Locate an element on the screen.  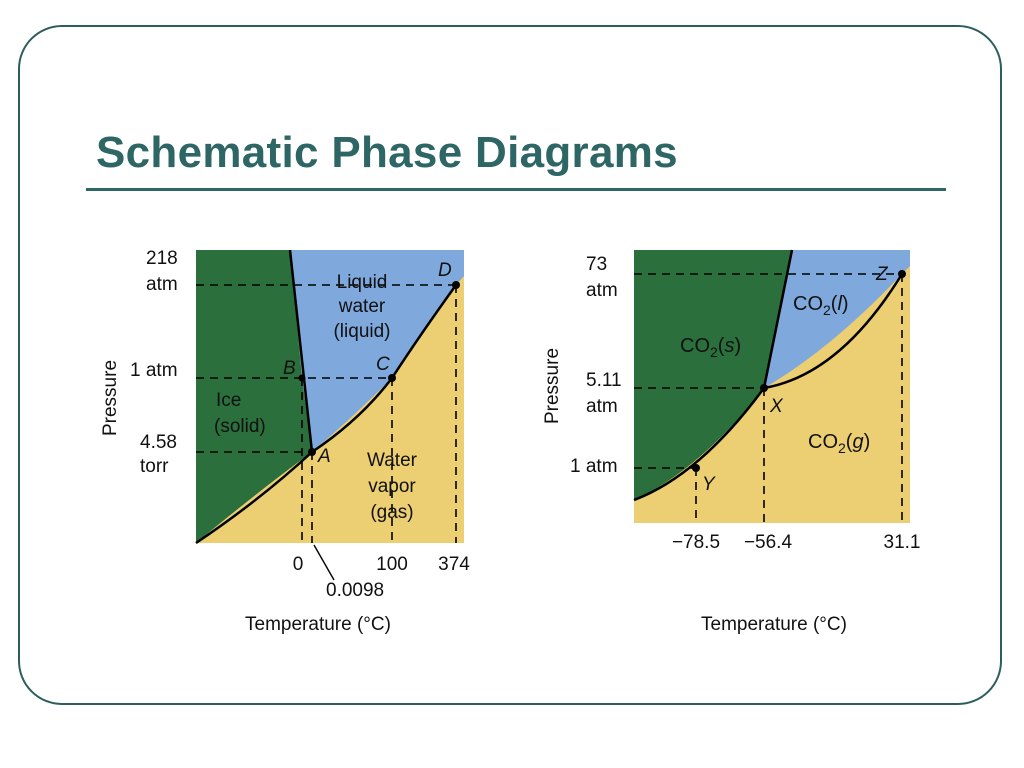
co2-x-axis-title: Temperature (°C) is located at coordinates (774, 624).